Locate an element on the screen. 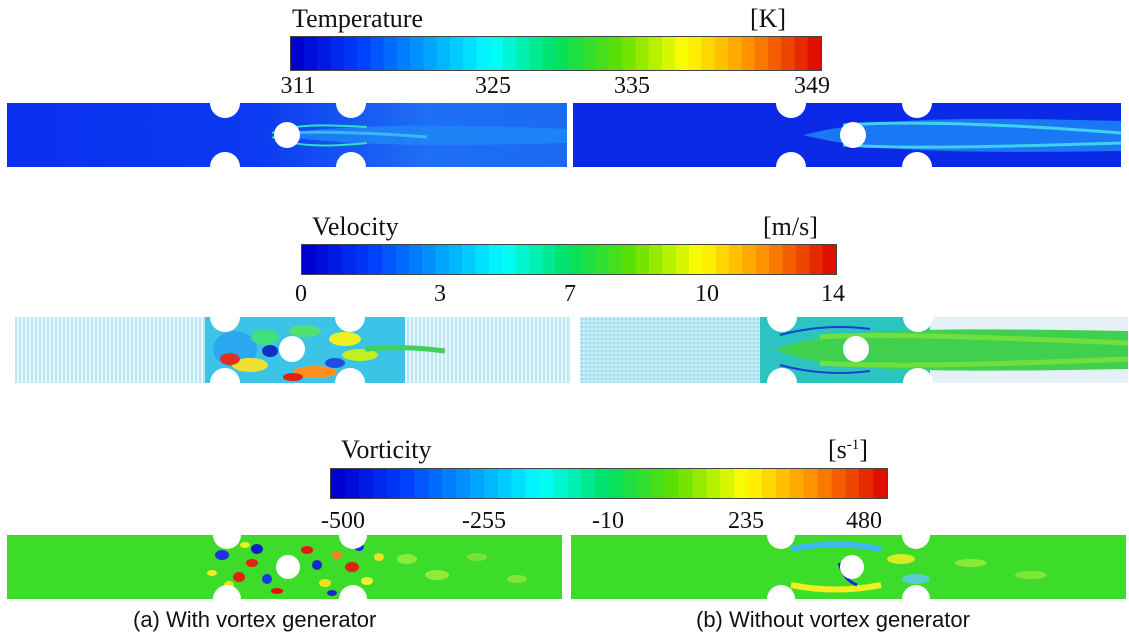 The image size is (1129, 640). colorbar-tick: 335 is located at coordinates (632, 86).